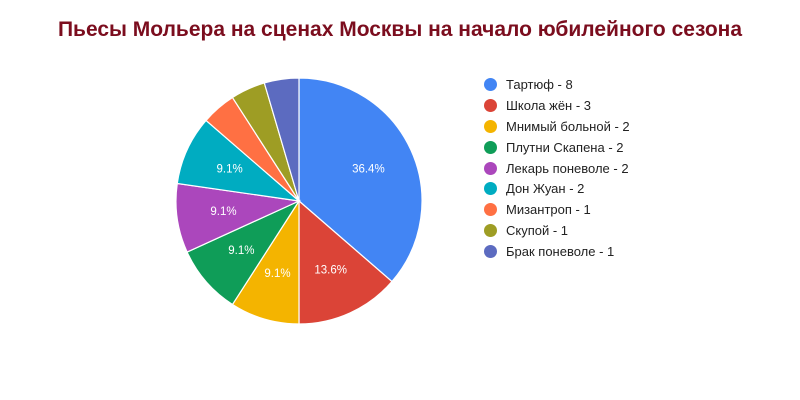 This screenshot has height=400, width=800. What do you see at coordinates (548, 210) in the screenshot?
I see `legend-label: Мизантроп - 1` at bounding box center [548, 210].